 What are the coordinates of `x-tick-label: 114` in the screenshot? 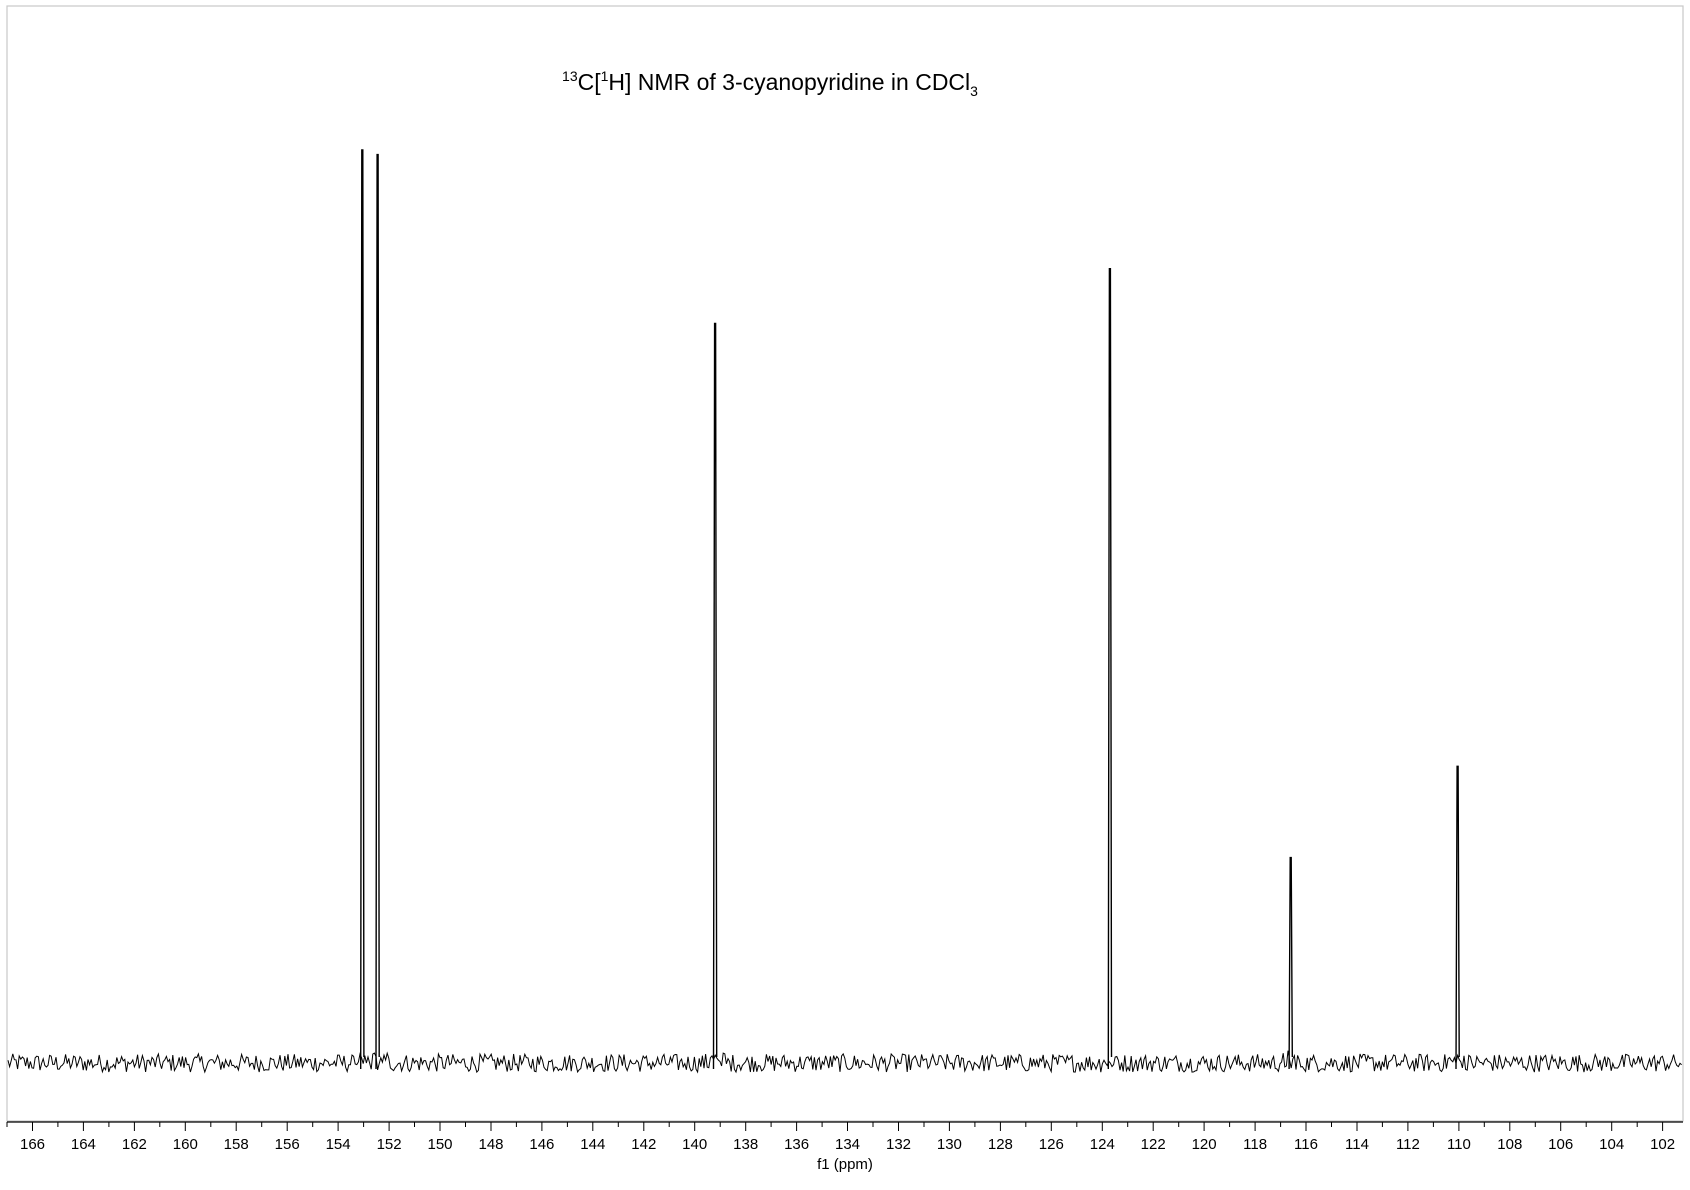 It's located at (1357, 1144).